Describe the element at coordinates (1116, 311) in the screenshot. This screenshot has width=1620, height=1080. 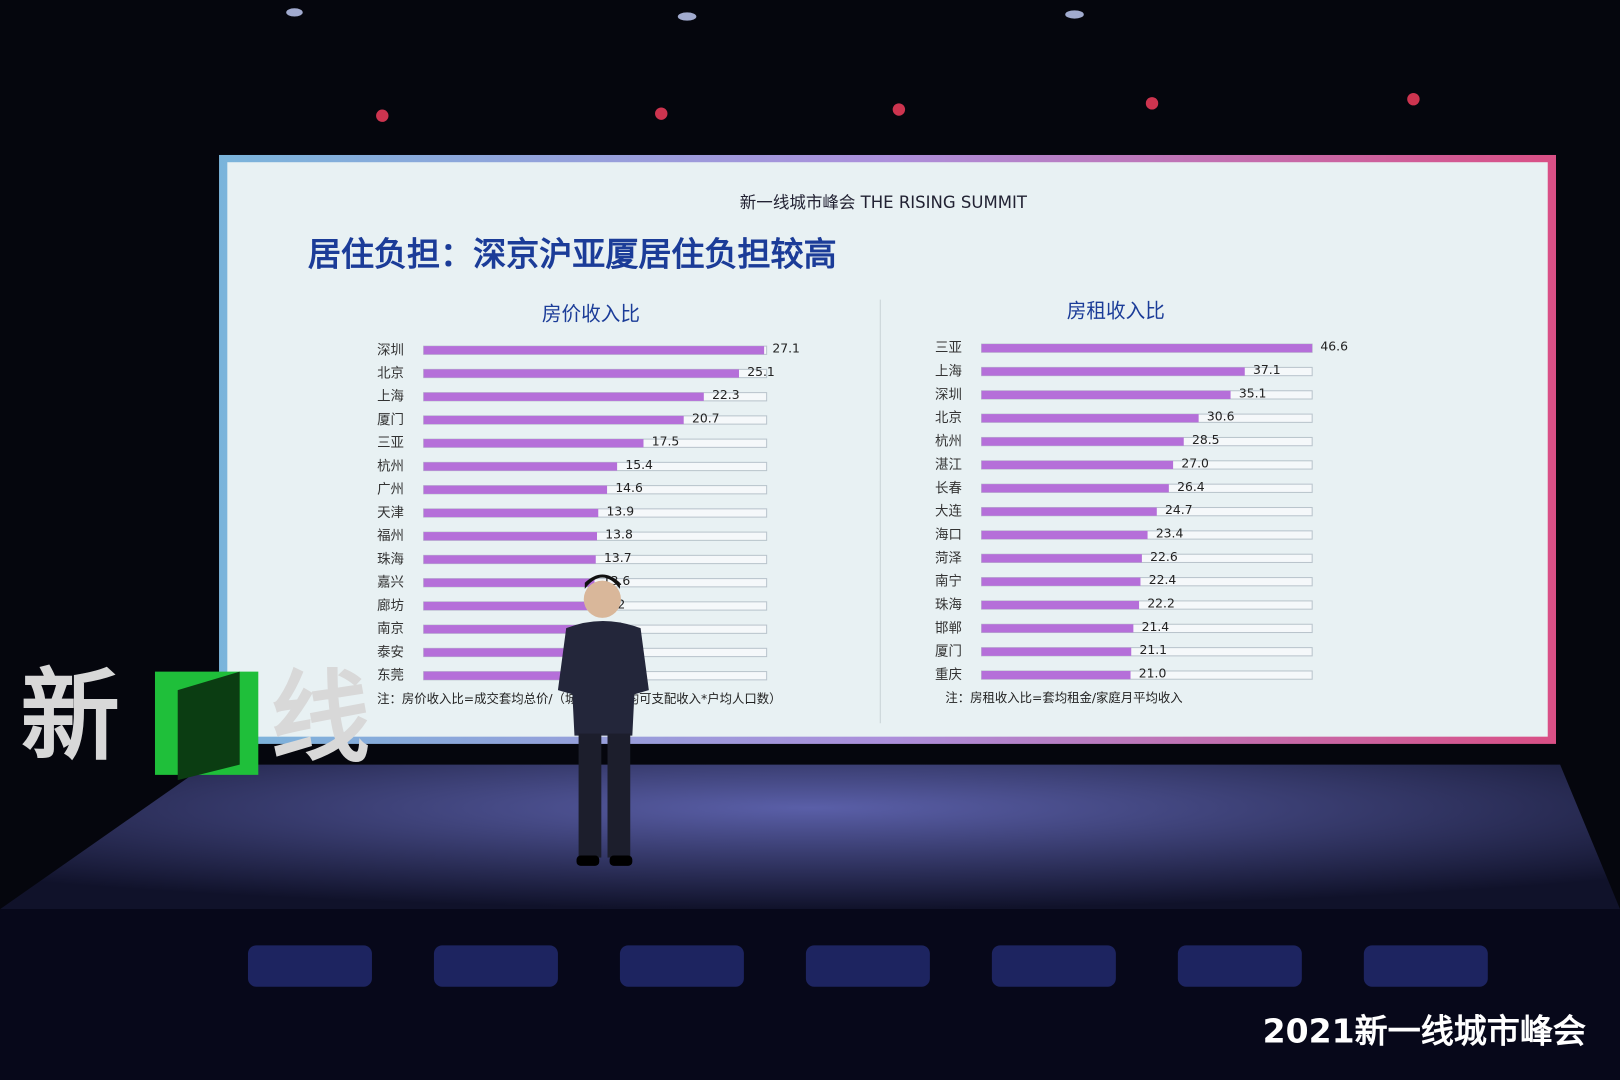
I see `chart-title: 房租收入比` at that location.